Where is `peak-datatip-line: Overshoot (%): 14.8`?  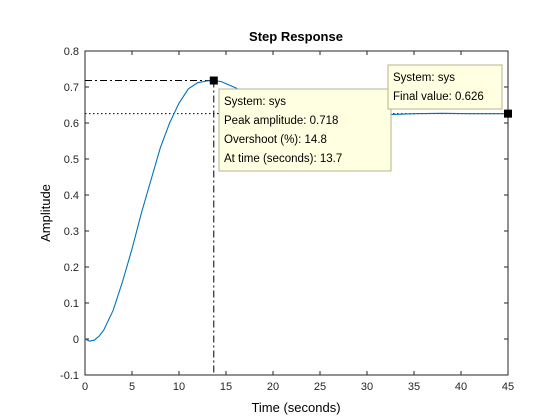
peak-datatip-line: Overshoot (%): 14.8 is located at coordinates (275, 140).